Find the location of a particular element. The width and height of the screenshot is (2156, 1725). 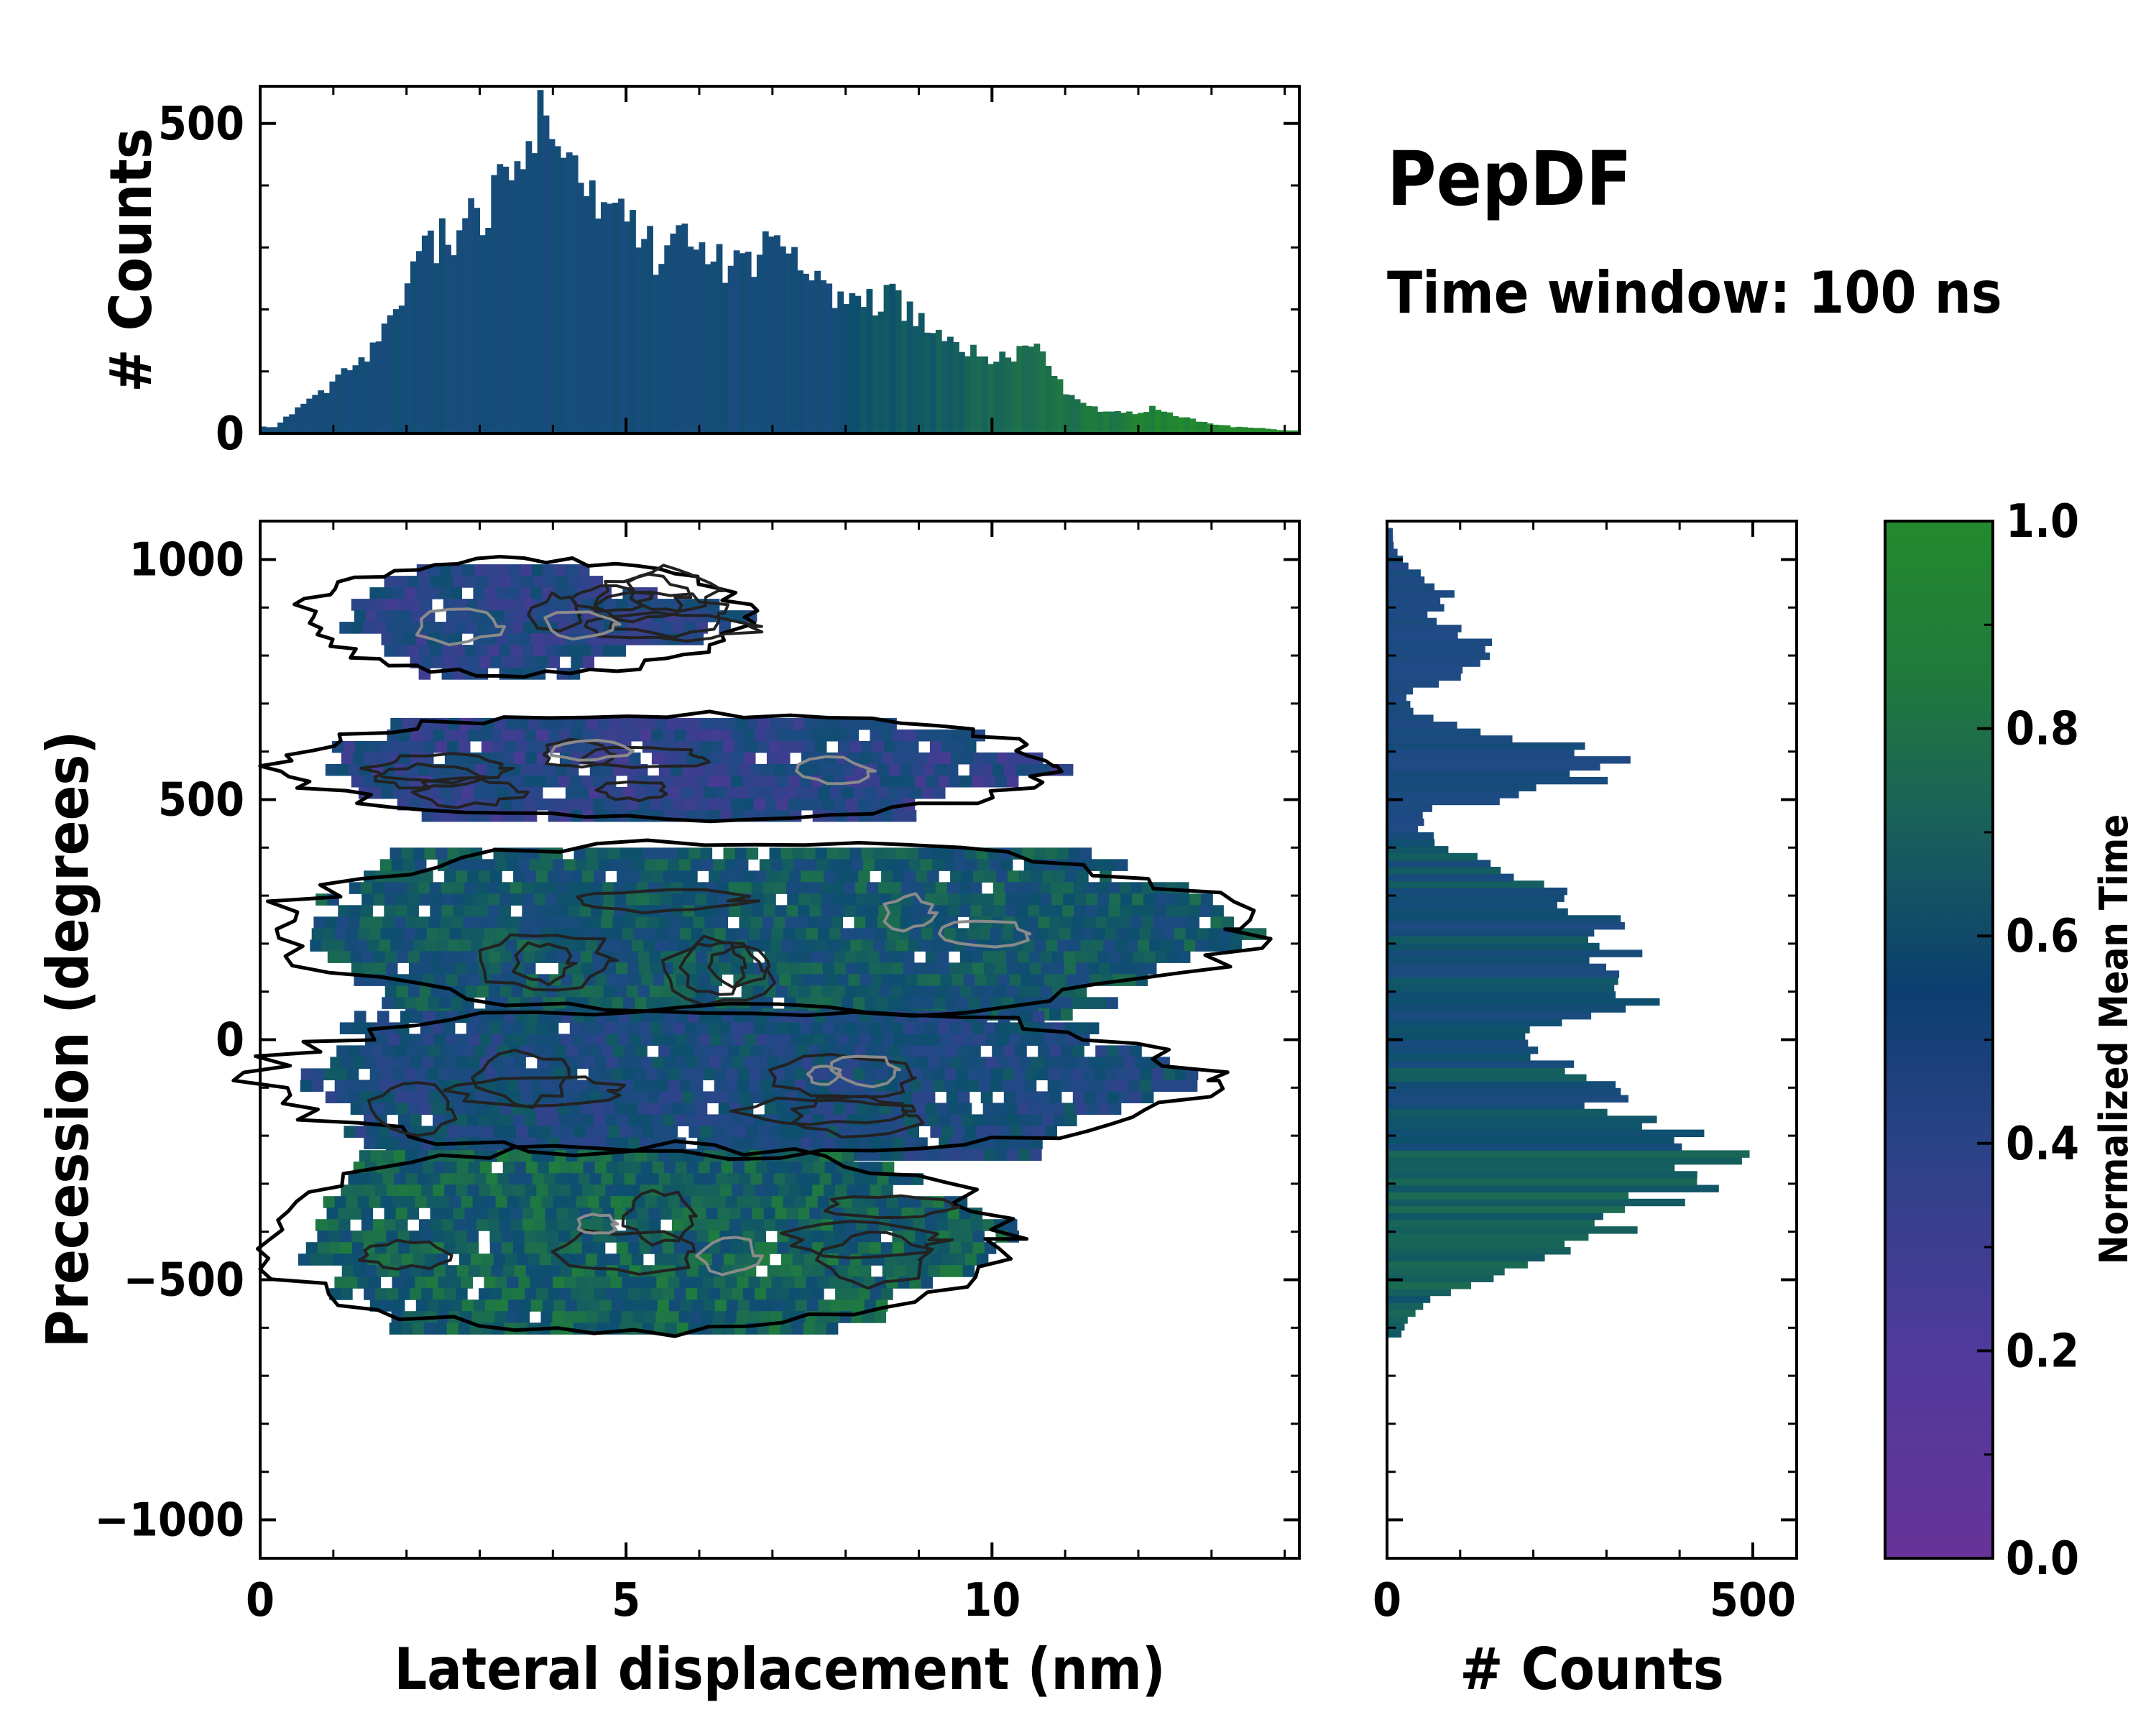

colorbar-tick-label: 1.0 is located at coordinates (2043, 521).